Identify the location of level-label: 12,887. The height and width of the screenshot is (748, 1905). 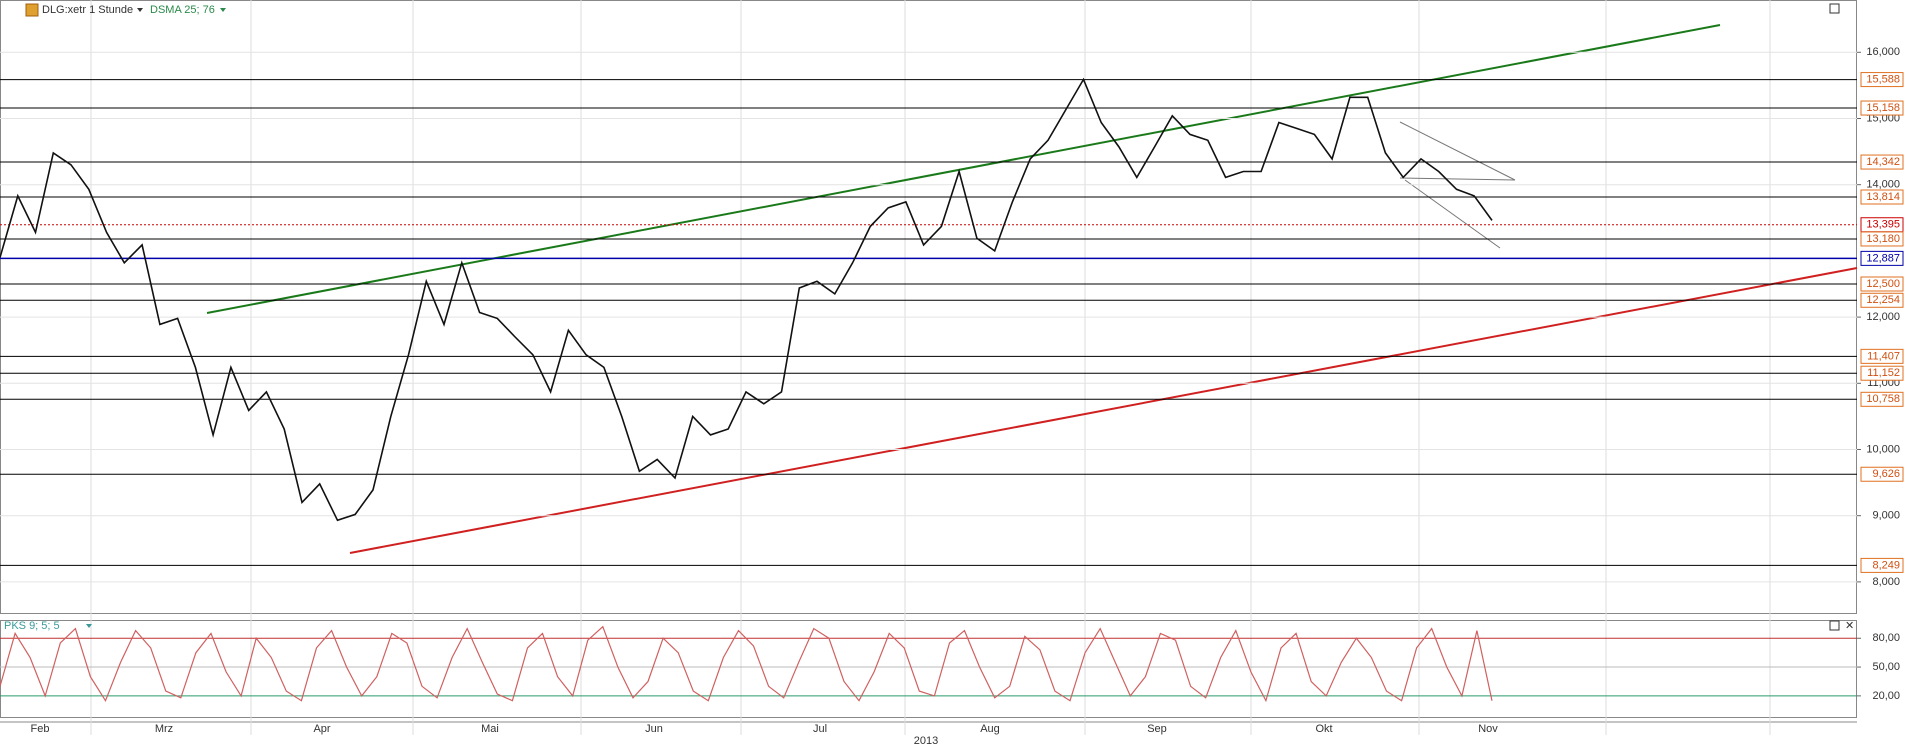
(1883, 258).